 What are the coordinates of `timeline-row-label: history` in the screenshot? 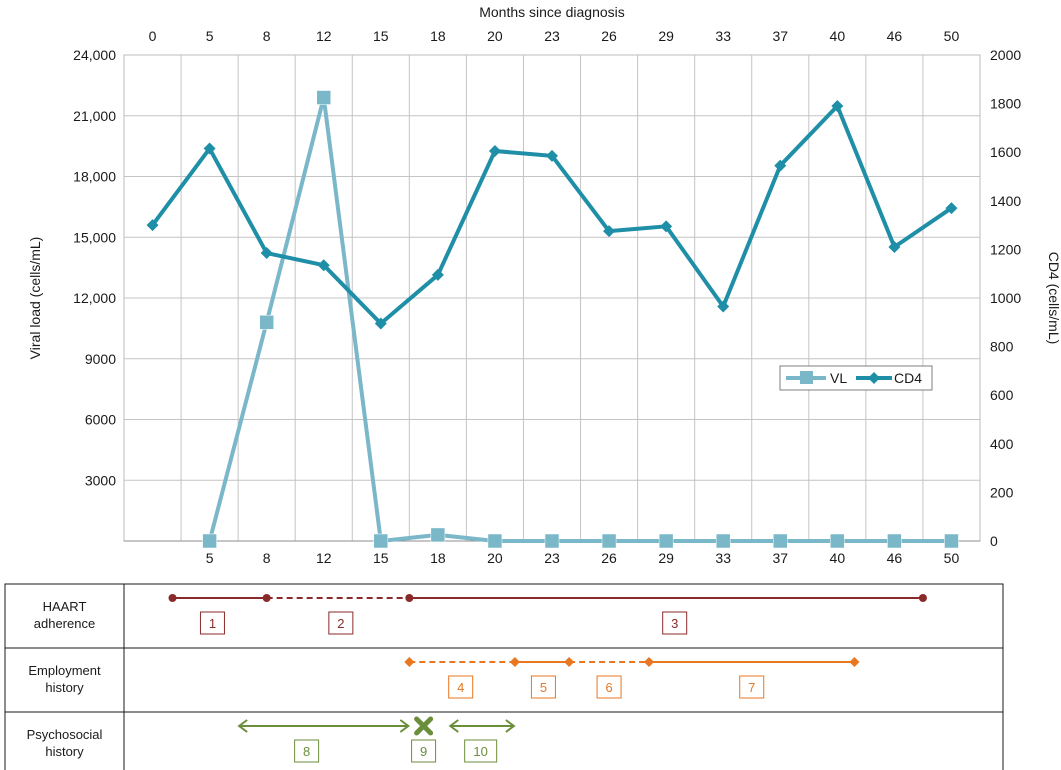 It's located at (64, 751).